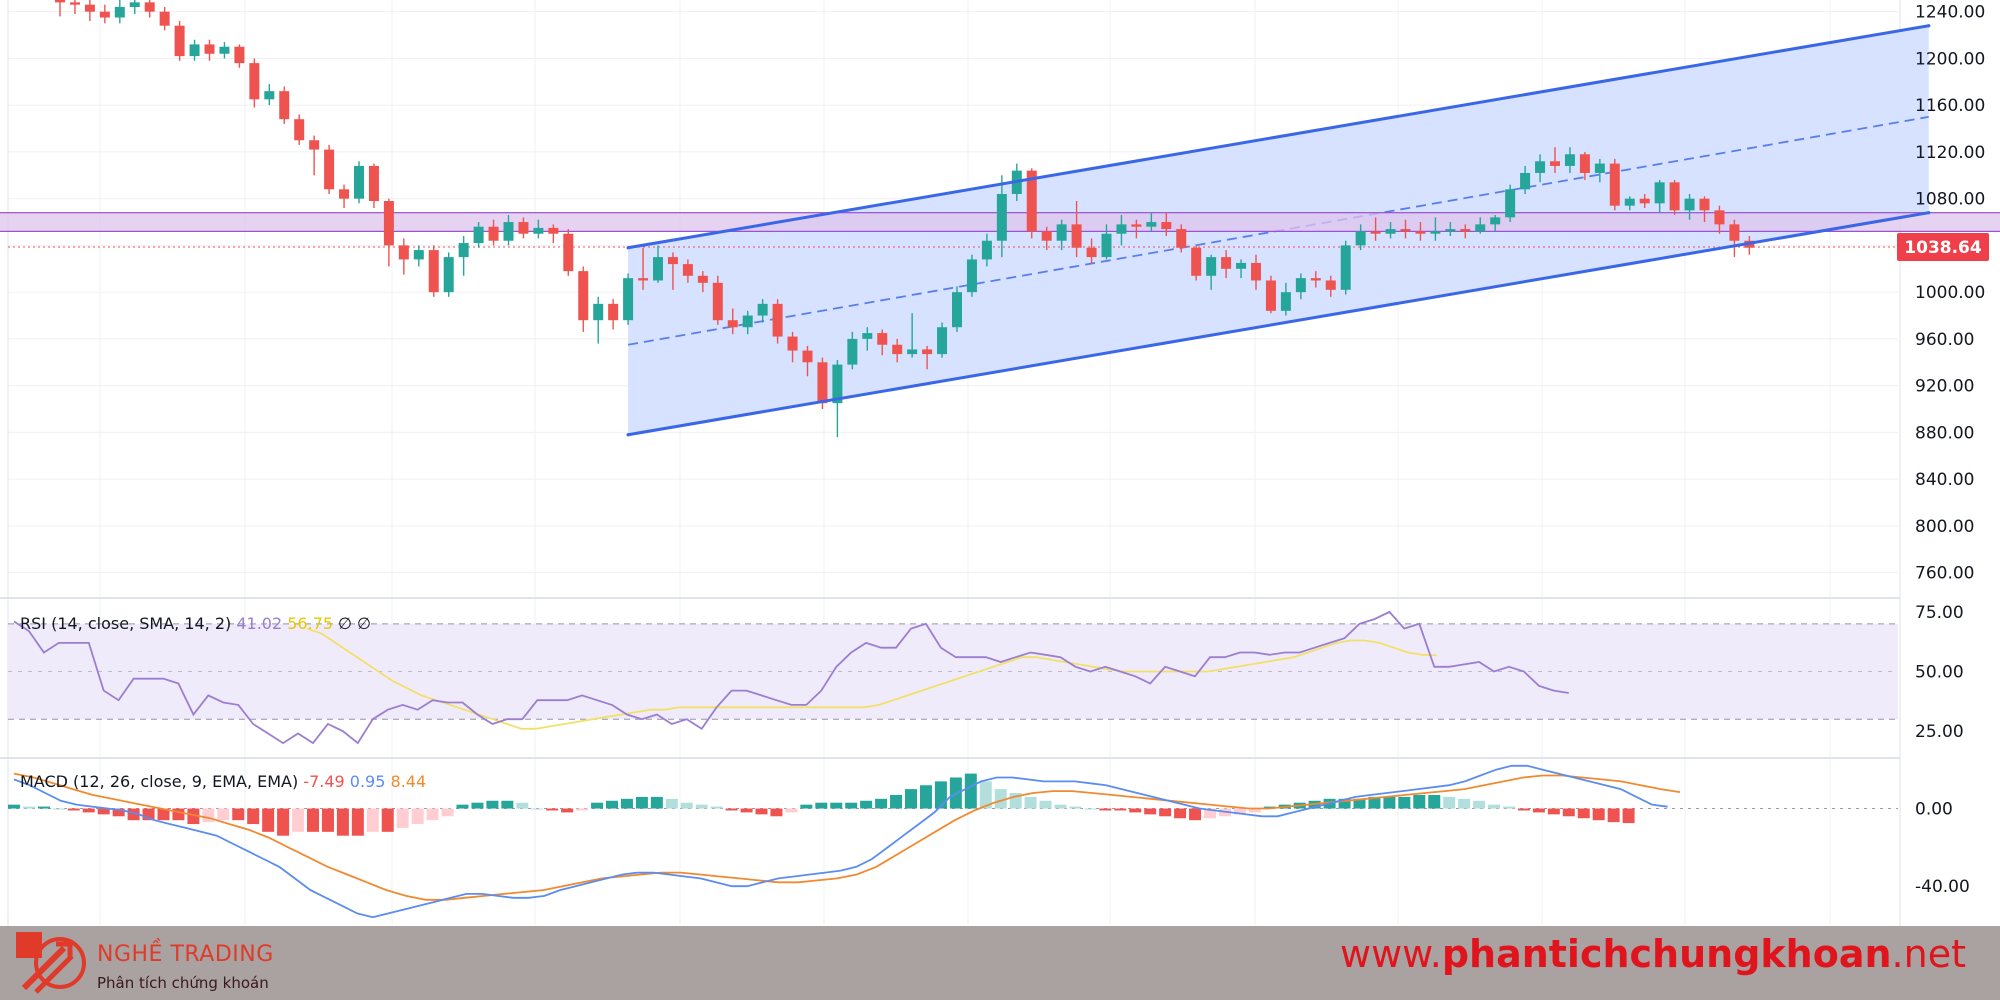  Describe the element at coordinates (953, 841) in the screenshot. I see `macd-pane` at that location.